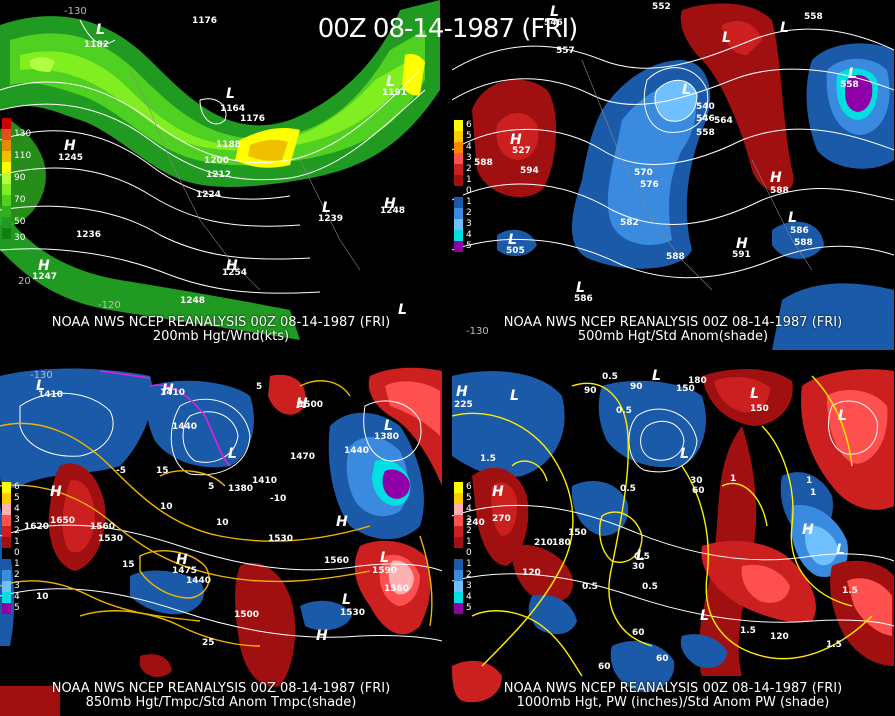 The image size is (895, 716). What do you see at coordinates (331, 219) in the screenshot?
I see `contour-label: 1239` at bounding box center [331, 219].